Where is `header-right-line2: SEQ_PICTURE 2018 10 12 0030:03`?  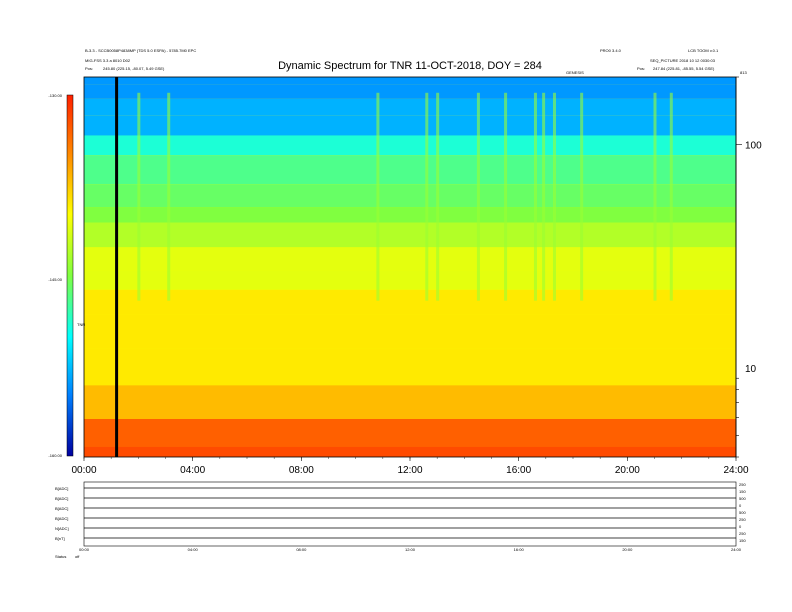
header-right-line2: SEQ_PICTURE 2018 10 12 0030:03 is located at coordinates (683, 60).